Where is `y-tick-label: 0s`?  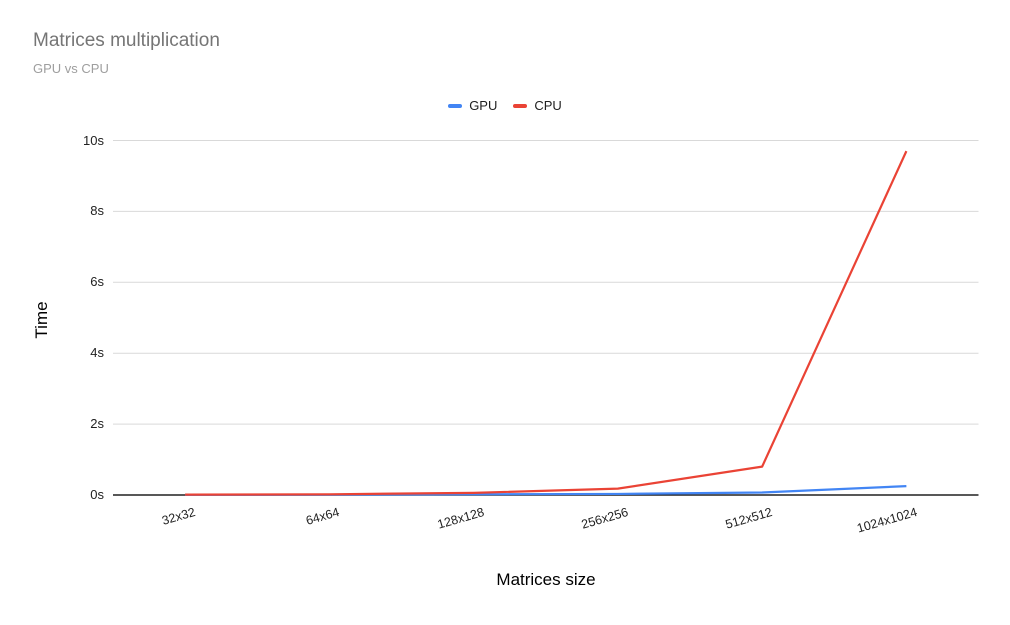 y-tick-label: 0s is located at coordinates (97, 494).